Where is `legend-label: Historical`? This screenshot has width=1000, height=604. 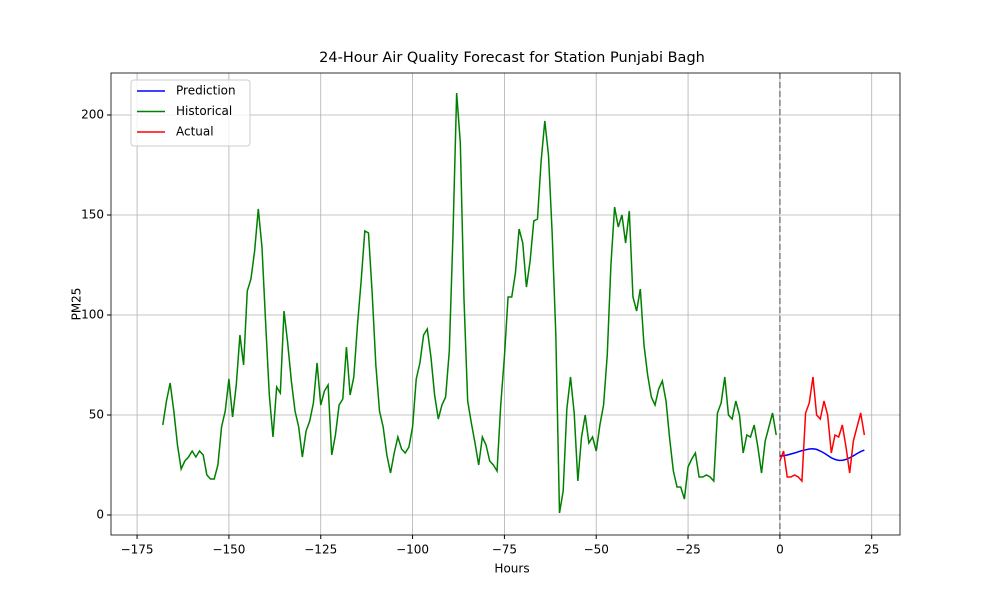 legend-label: Historical is located at coordinates (204, 111).